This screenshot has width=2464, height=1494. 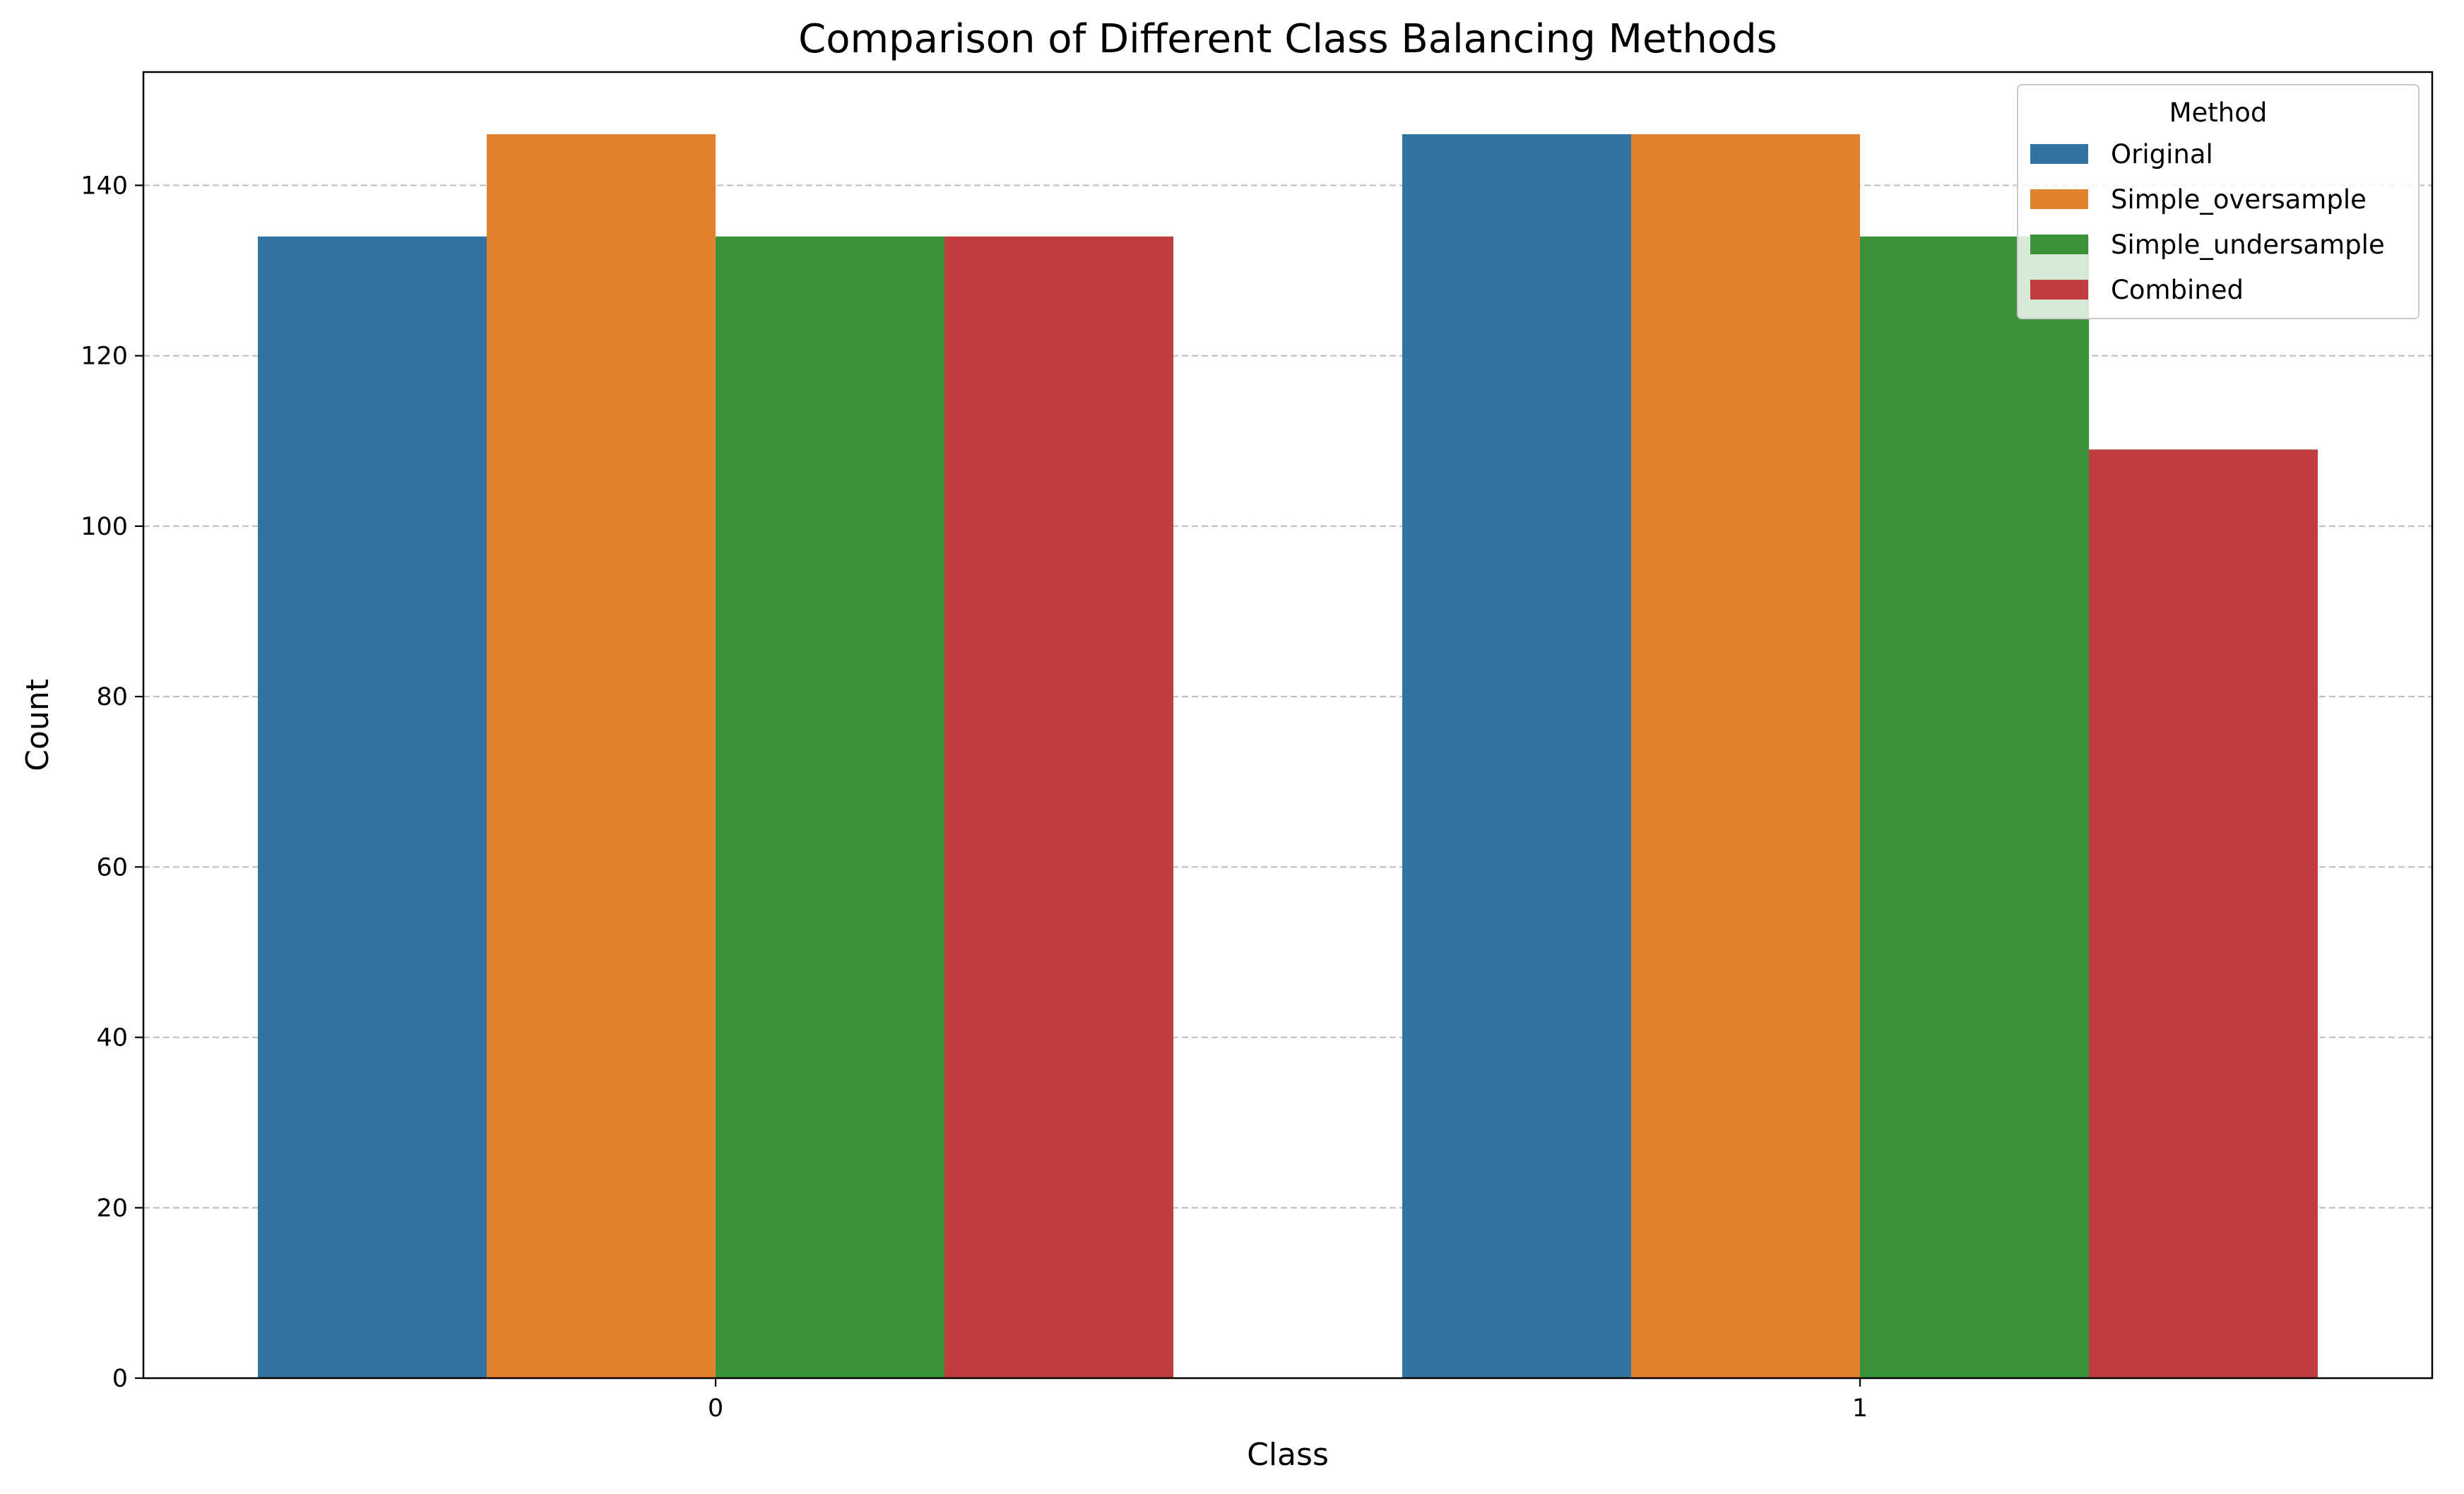 What do you see at coordinates (2059, 199) in the screenshot?
I see `legend-swatch-simple-oversample` at bounding box center [2059, 199].